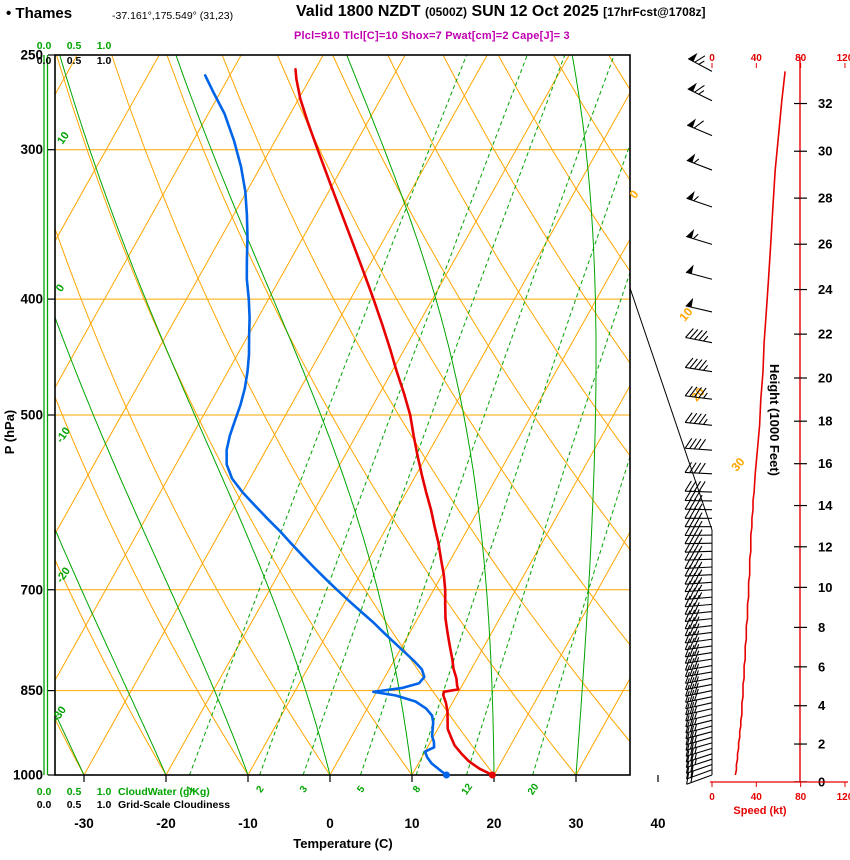 This screenshot has width=850, height=860. What do you see at coordinates (59, 714) in the screenshot?
I see `moist-adiabat-label: -30` at bounding box center [59, 714].